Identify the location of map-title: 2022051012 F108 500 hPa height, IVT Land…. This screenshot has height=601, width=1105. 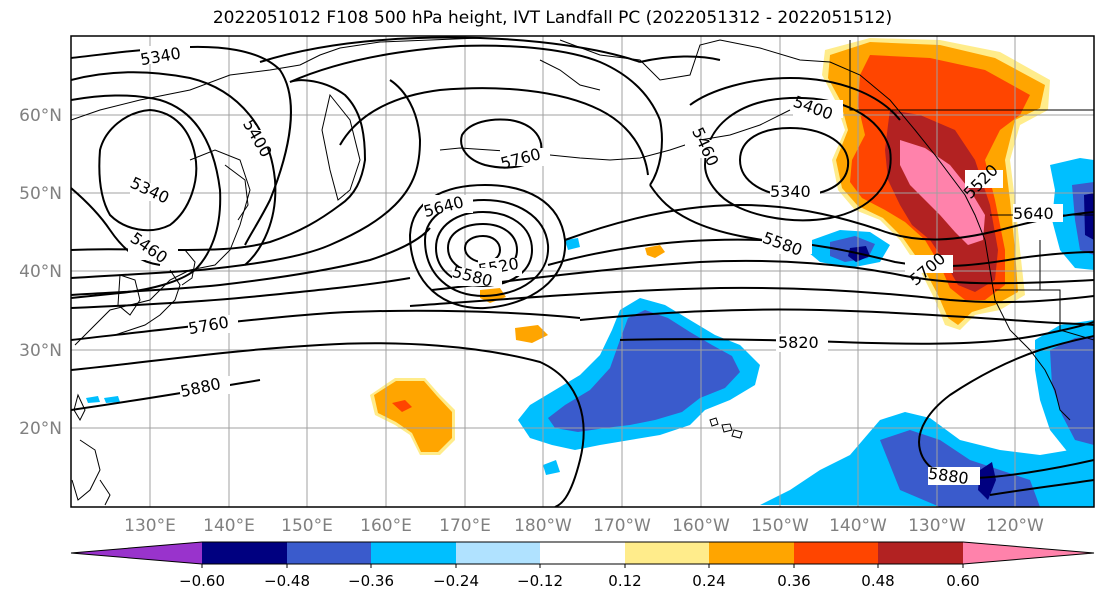
(552, 18).